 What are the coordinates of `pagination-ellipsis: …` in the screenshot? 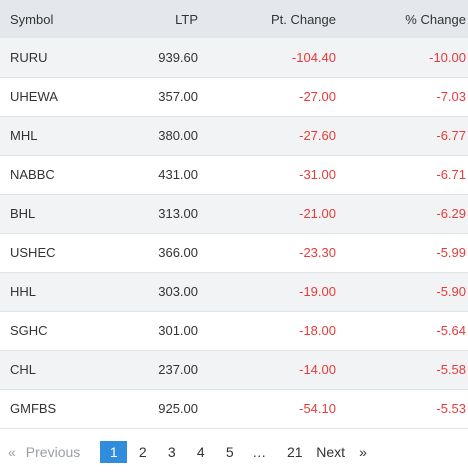 It's located at (259, 452).